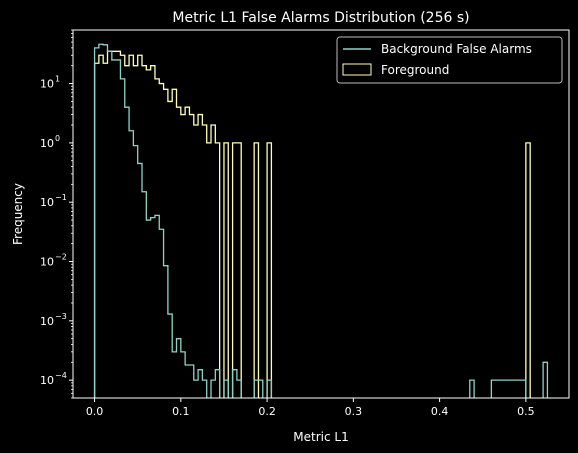 This screenshot has width=578, height=453. Describe the element at coordinates (61, 197) in the screenshot. I see `y-tick-exponent: −1` at that location.